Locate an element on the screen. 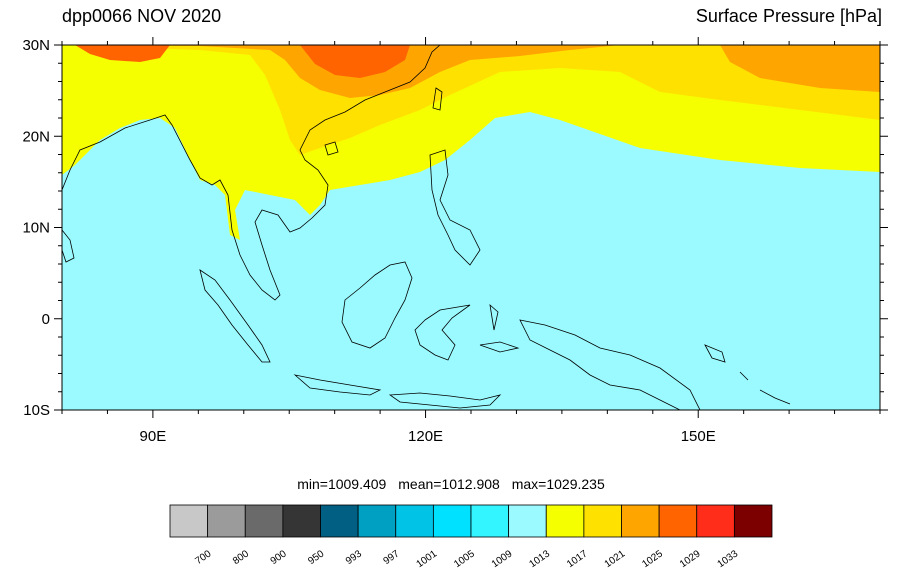 The image size is (902, 577). coastline-sri-lanka is located at coordinates (68, 246).